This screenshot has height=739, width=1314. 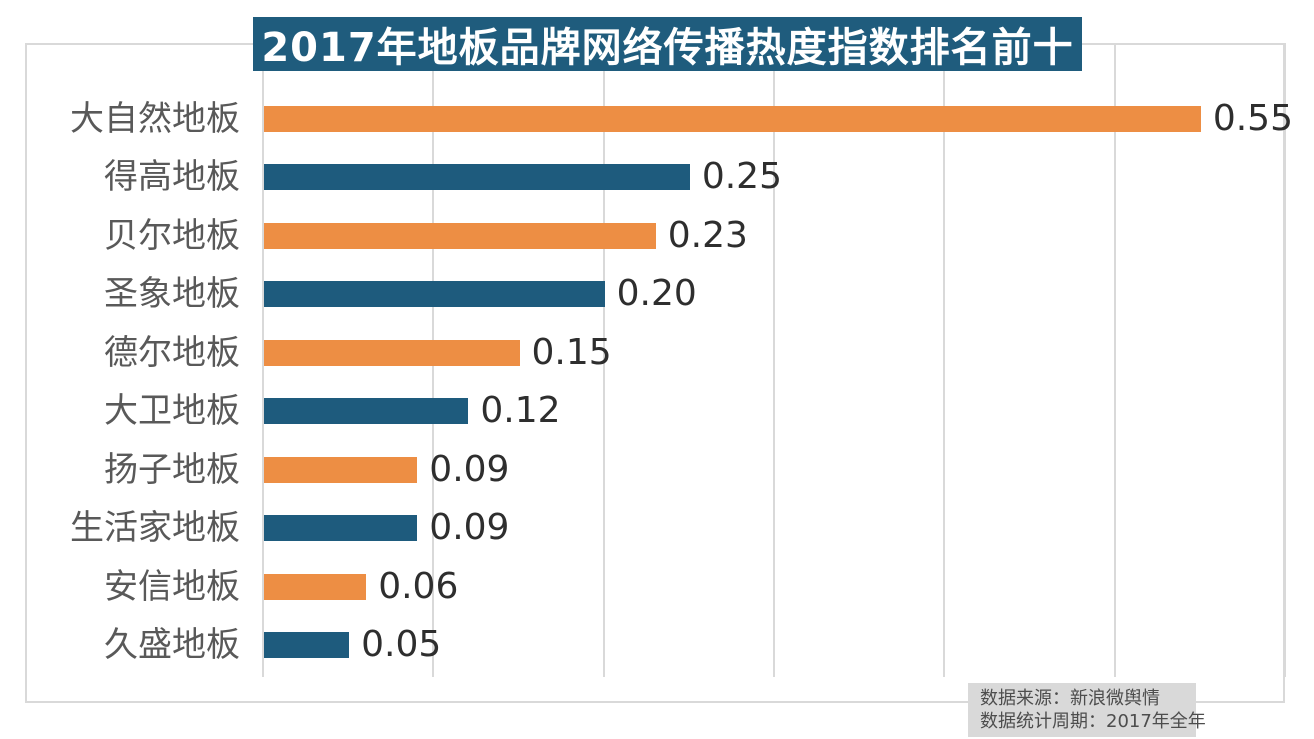 What do you see at coordinates (172, 586) in the screenshot?
I see `category-label: 安信地板` at bounding box center [172, 586].